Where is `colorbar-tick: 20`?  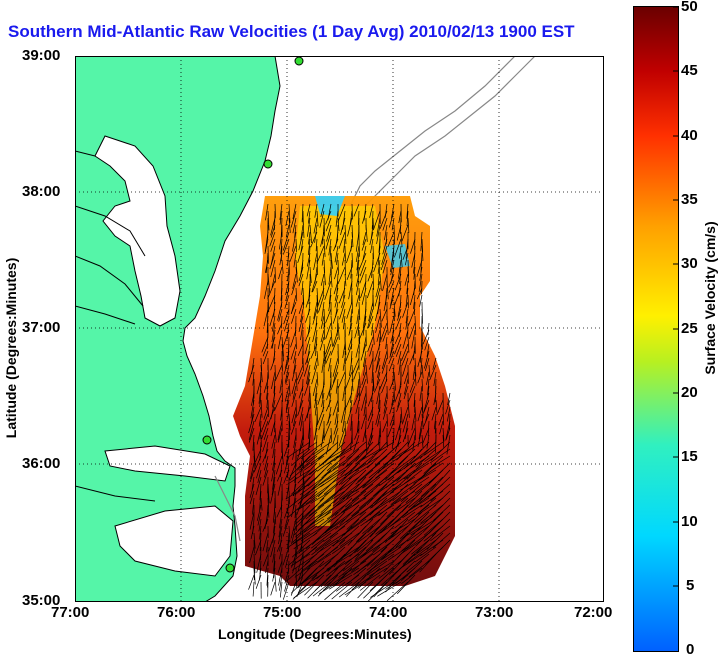
colorbar-tick: 20 is located at coordinates (689, 392).